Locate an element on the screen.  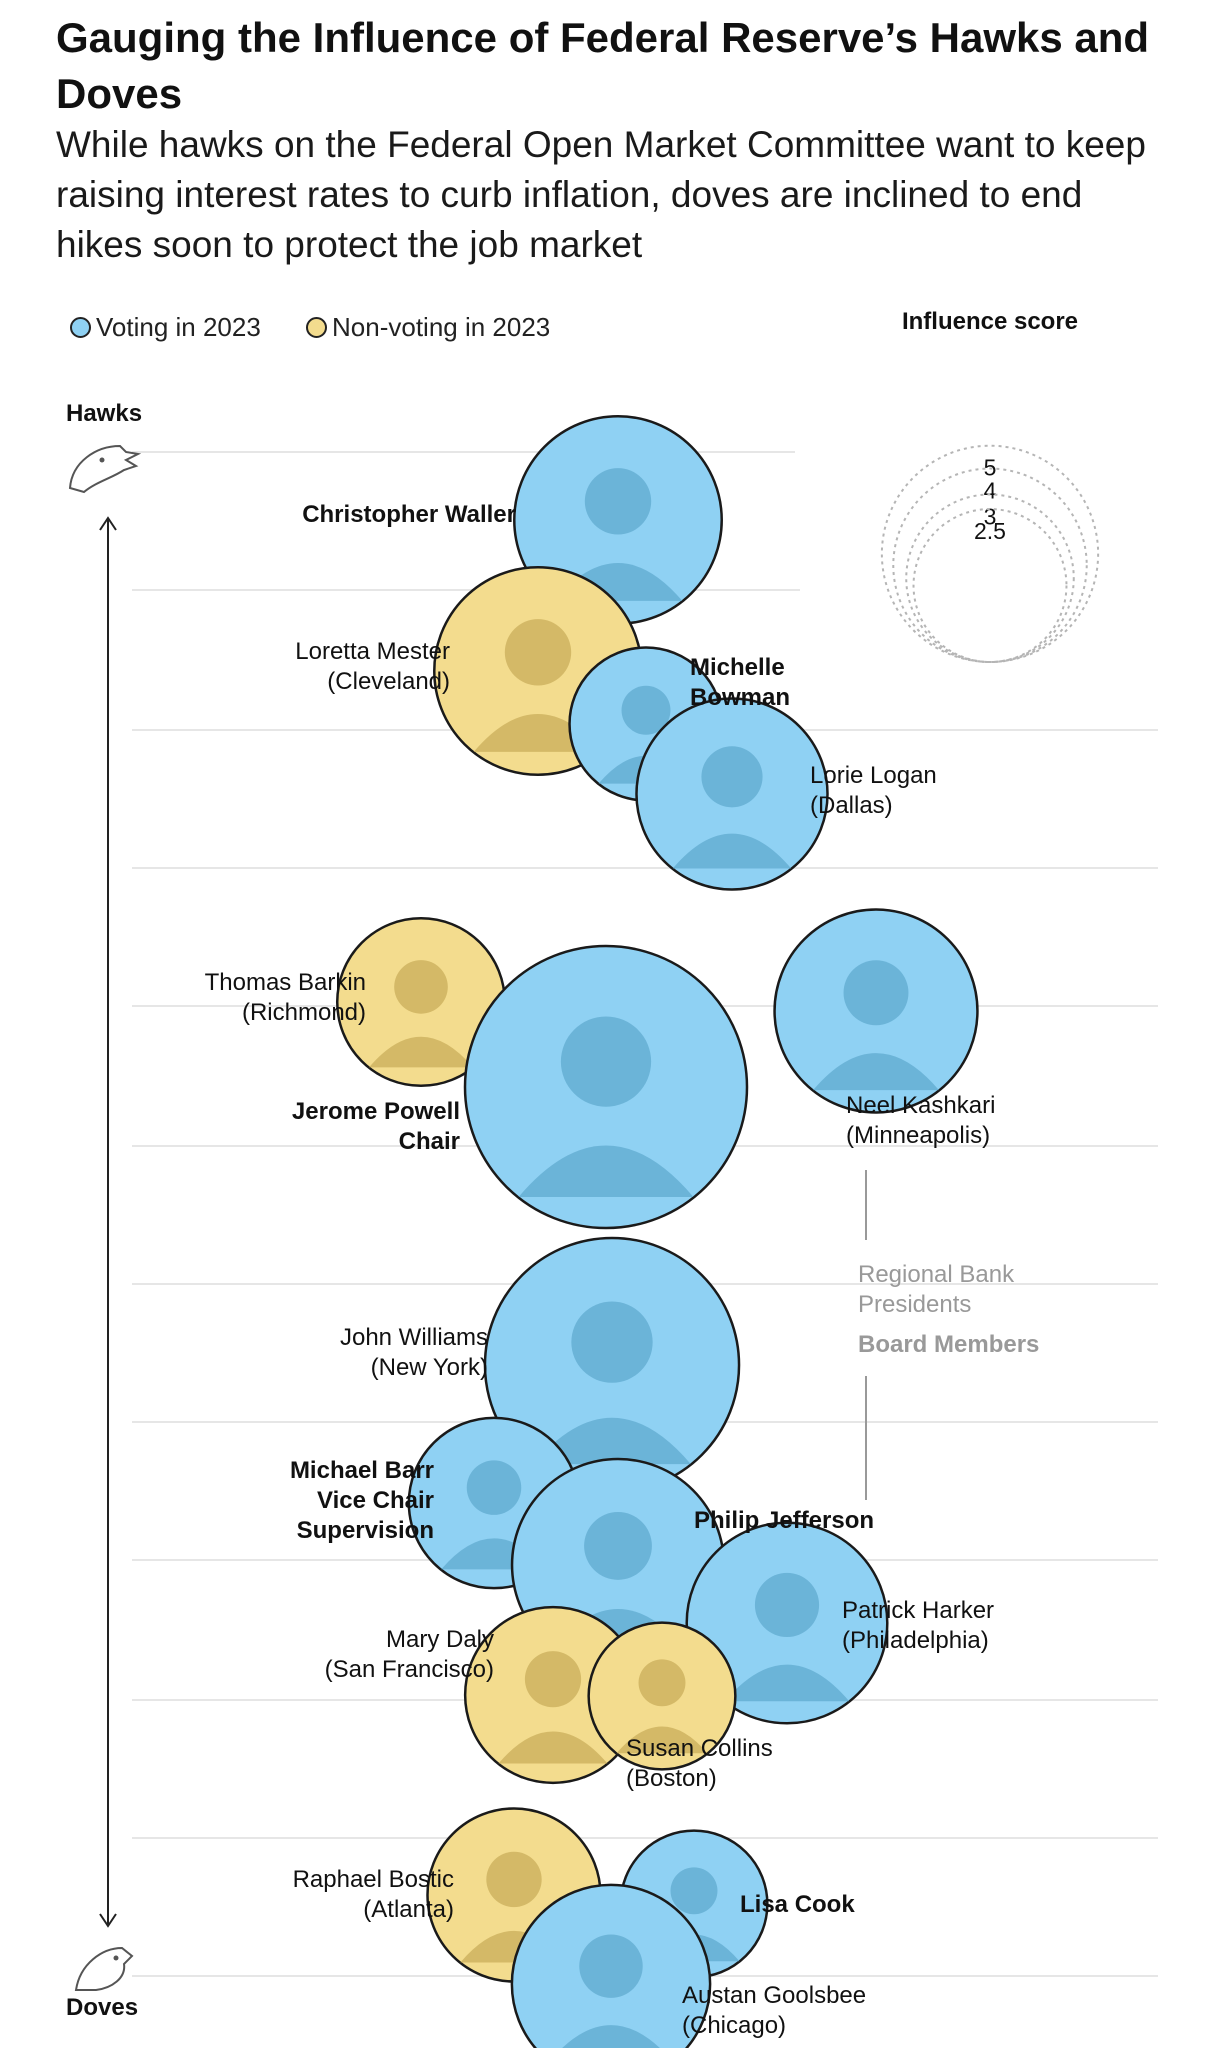
label-line: Susan Collins is located at coordinates (699, 1748).